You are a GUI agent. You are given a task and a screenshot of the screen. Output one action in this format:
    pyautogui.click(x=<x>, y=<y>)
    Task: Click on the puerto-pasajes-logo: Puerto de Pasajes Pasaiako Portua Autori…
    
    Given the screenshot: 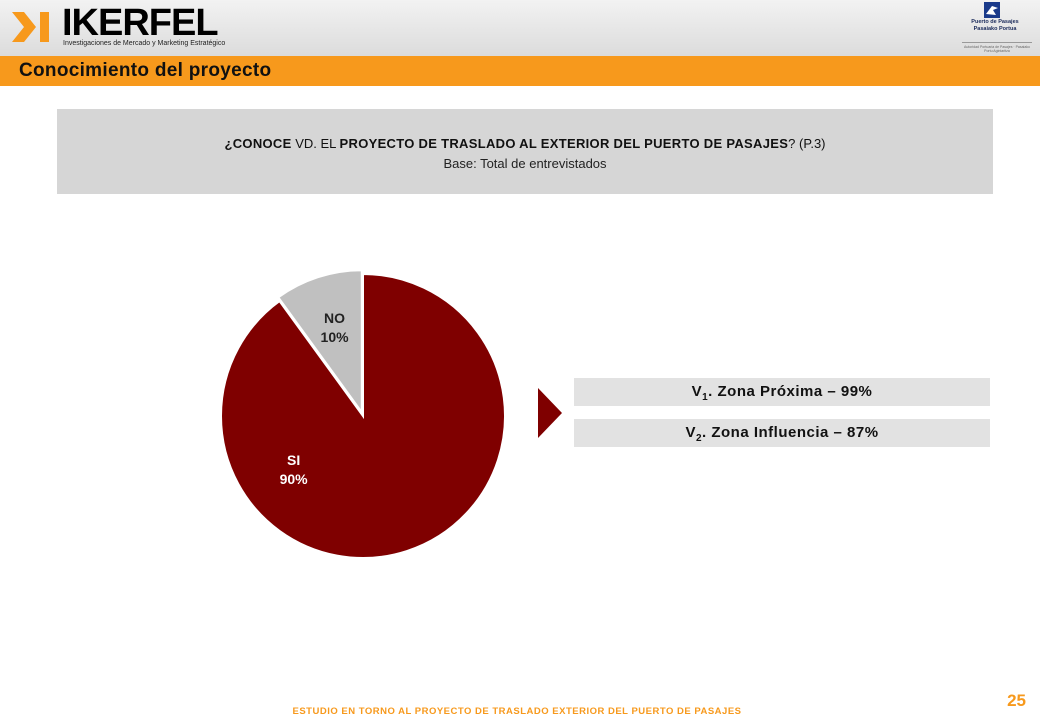 What is the action you would take?
    pyautogui.click(x=991, y=28)
    